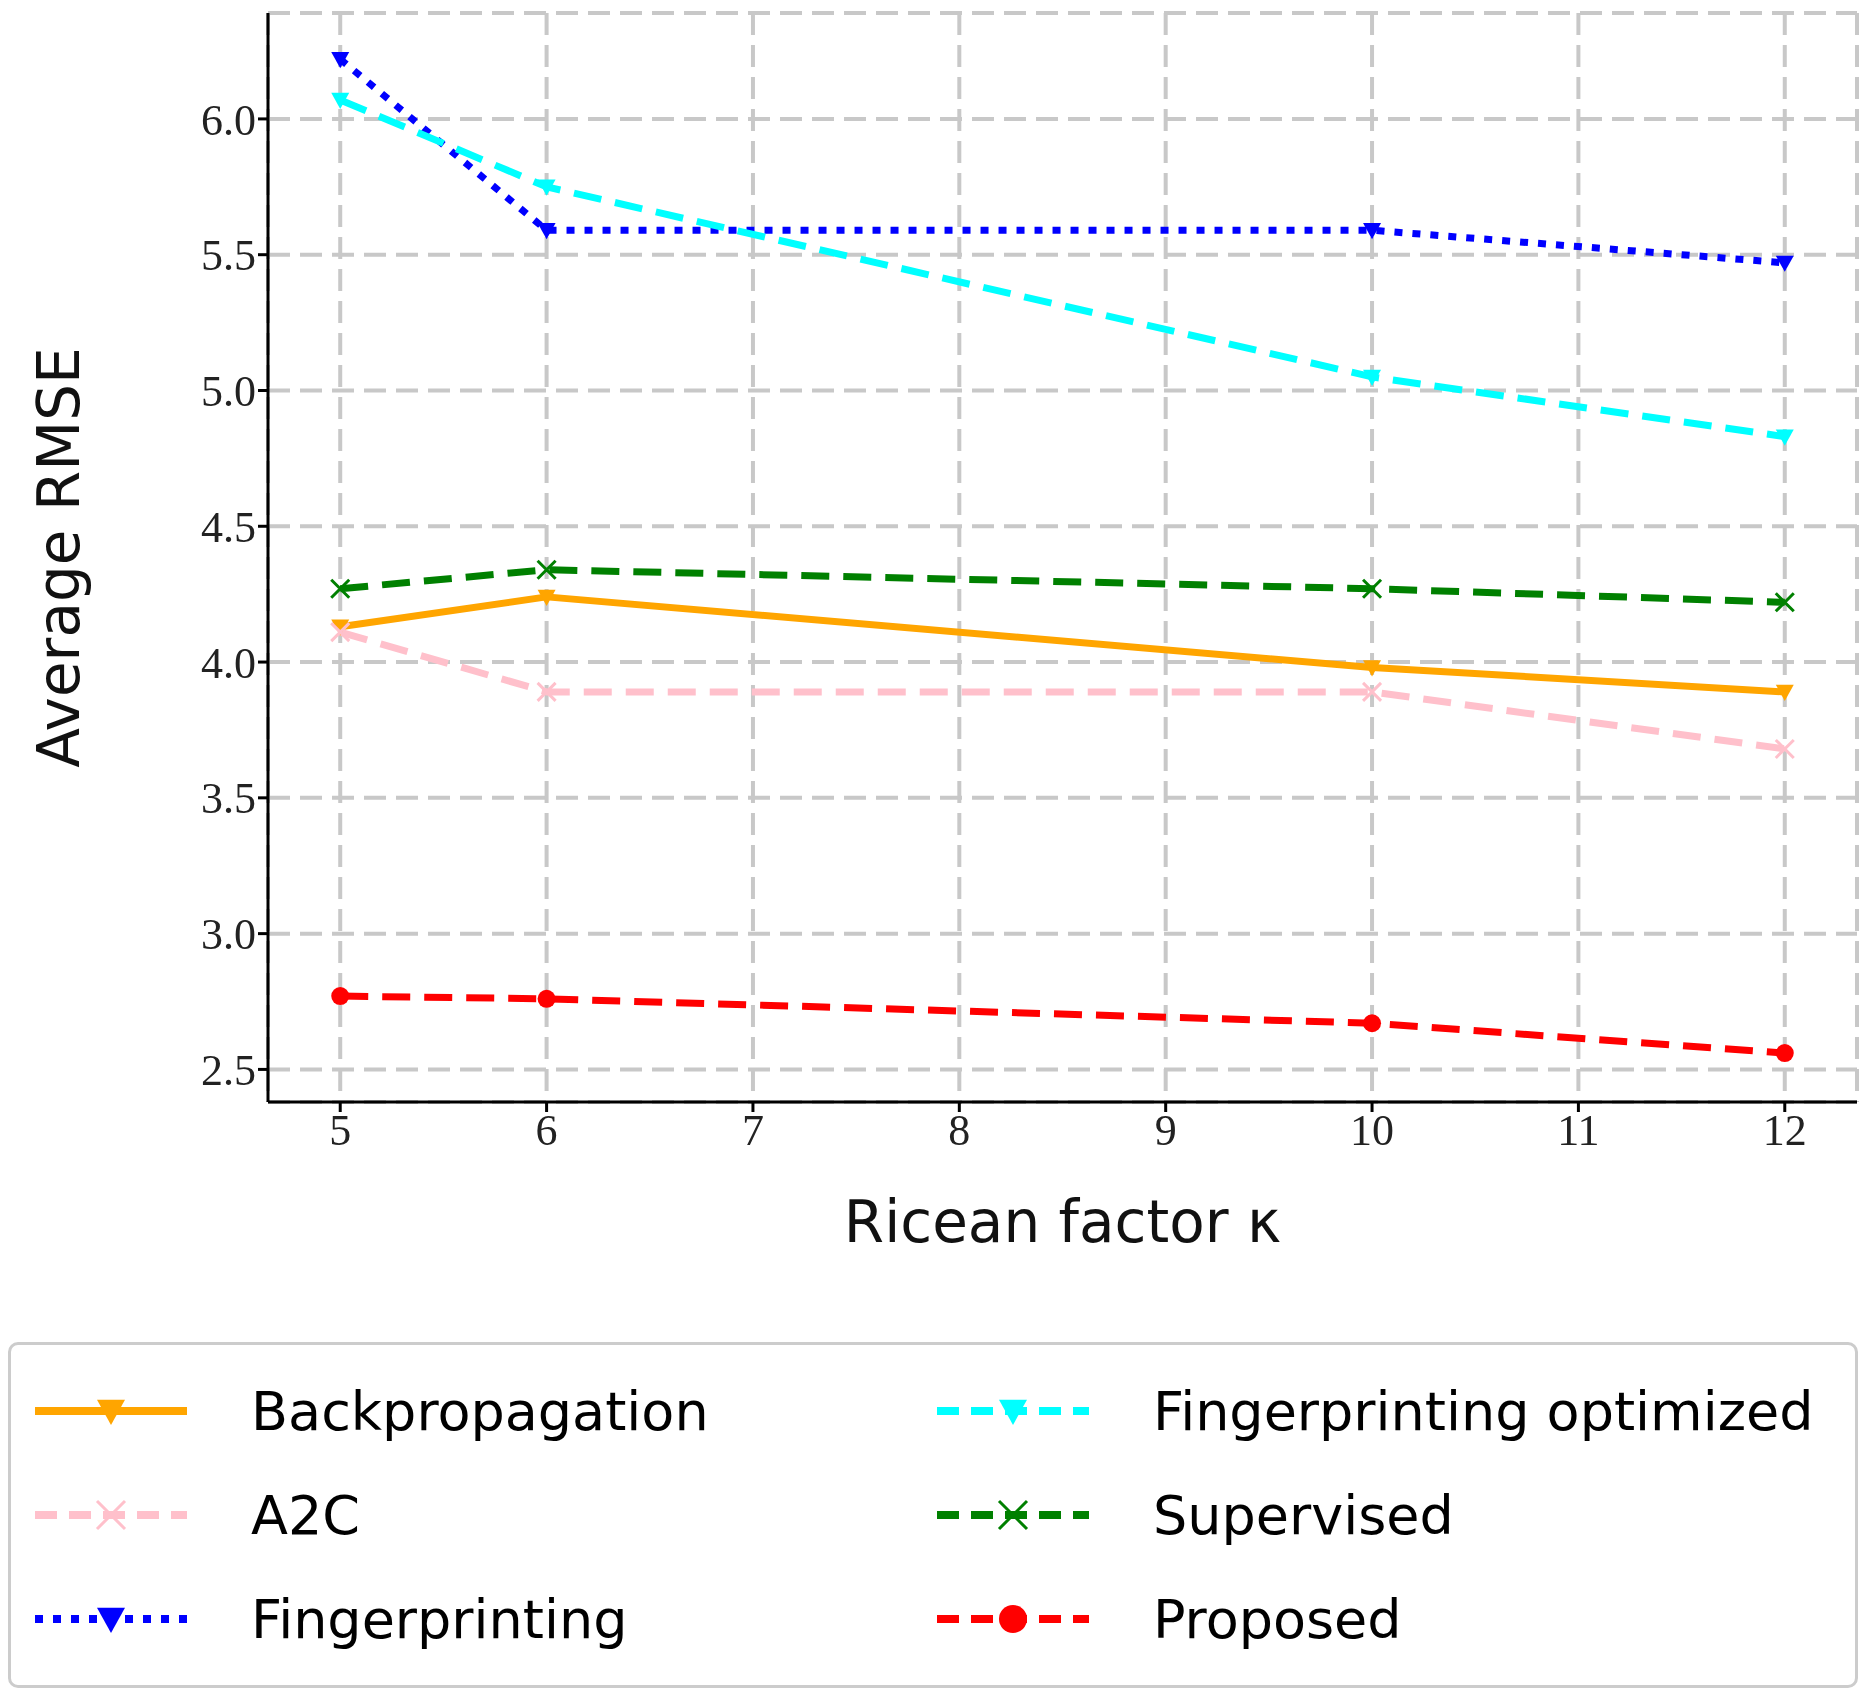  Describe the element at coordinates (959, 1131) in the screenshot. I see `x-tick-label: 8` at that location.